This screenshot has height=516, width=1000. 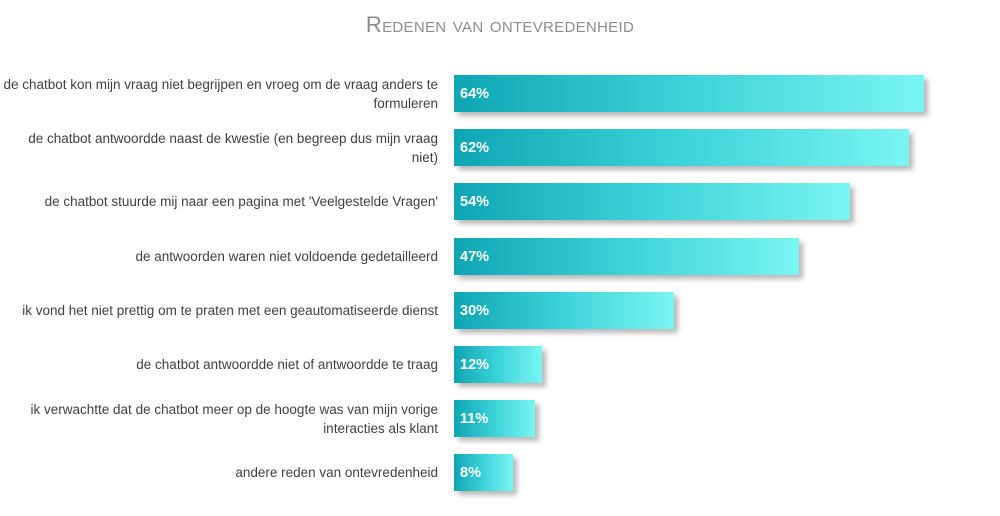 What do you see at coordinates (475, 257) in the screenshot?
I see `bar-value-label: 47%` at bounding box center [475, 257].